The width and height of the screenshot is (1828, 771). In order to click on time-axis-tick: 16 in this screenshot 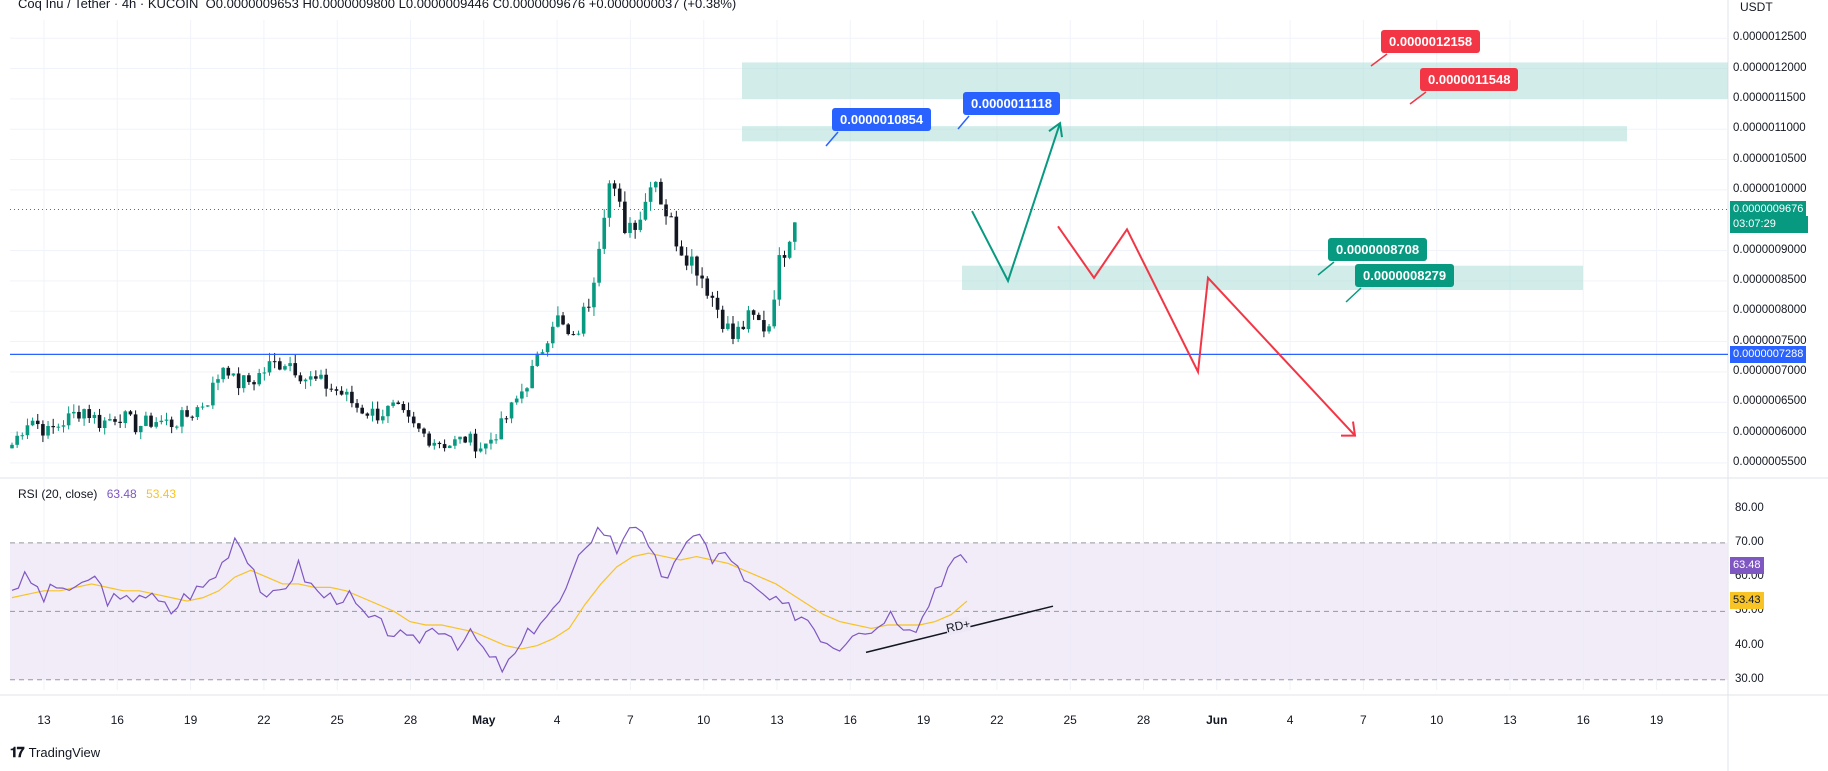, I will do `click(1583, 720)`.